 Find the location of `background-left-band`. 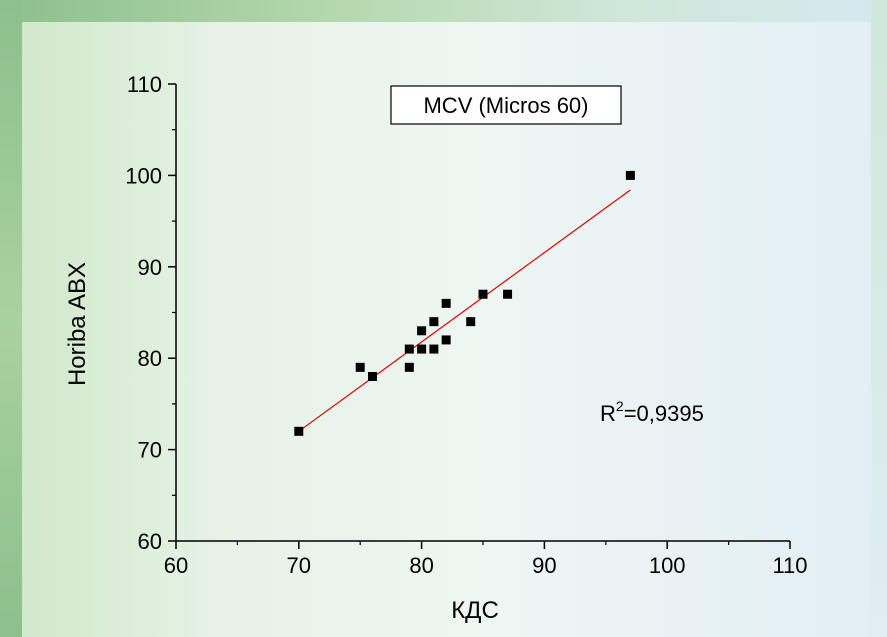

background-left-band is located at coordinates (11, 318).